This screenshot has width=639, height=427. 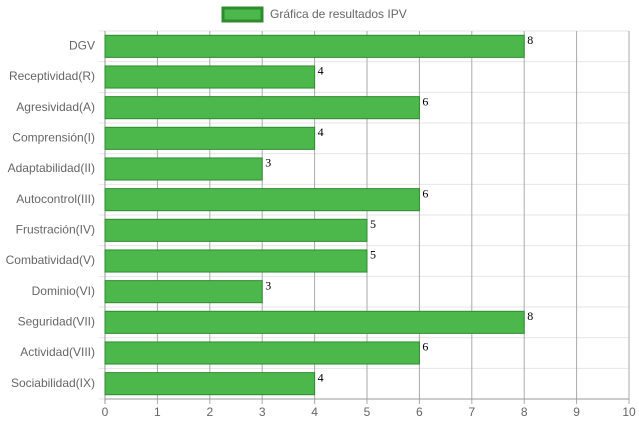 What do you see at coordinates (367, 412) in the screenshot?
I see `x-tick-label: 5` at bounding box center [367, 412].